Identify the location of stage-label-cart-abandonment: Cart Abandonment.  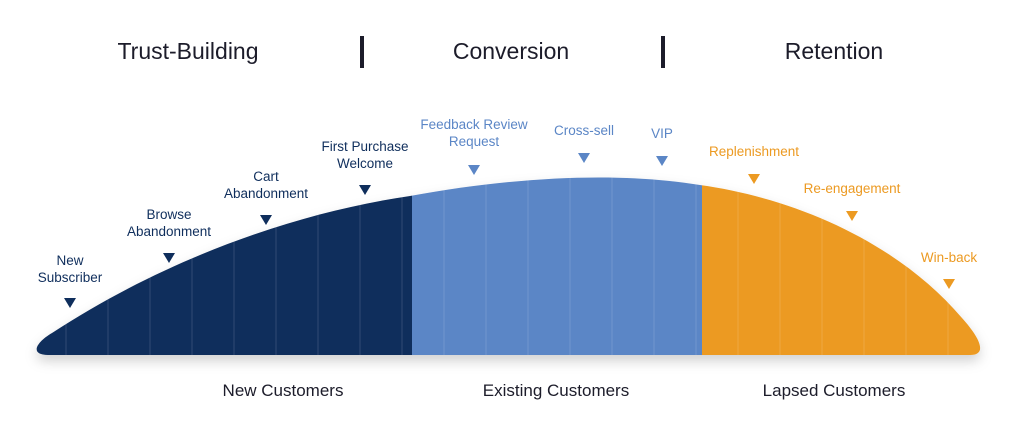
(266, 185).